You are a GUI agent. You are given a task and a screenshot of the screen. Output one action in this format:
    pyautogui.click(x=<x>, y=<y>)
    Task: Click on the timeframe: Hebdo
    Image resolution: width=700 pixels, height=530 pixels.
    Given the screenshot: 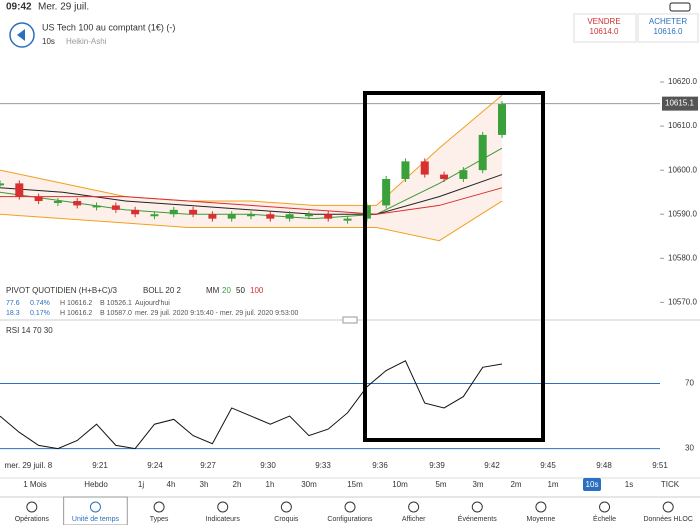 What is the action you would take?
    pyautogui.click(x=96, y=484)
    